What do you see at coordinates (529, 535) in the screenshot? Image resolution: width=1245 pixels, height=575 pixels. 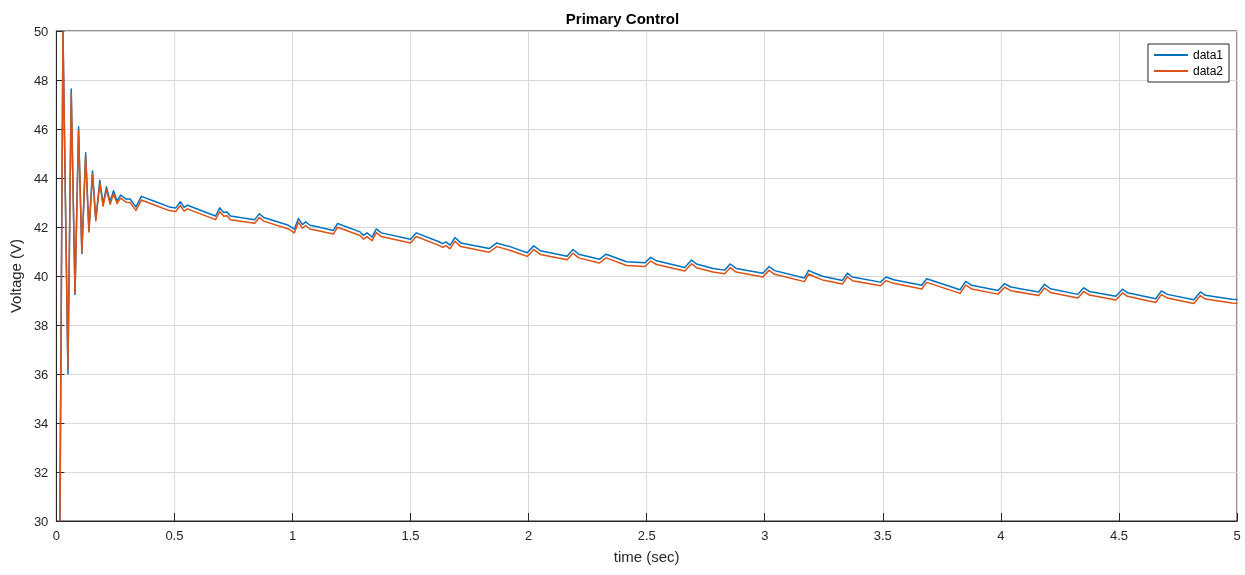 I see `x-tick-label: 2` at bounding box center [529, 535].